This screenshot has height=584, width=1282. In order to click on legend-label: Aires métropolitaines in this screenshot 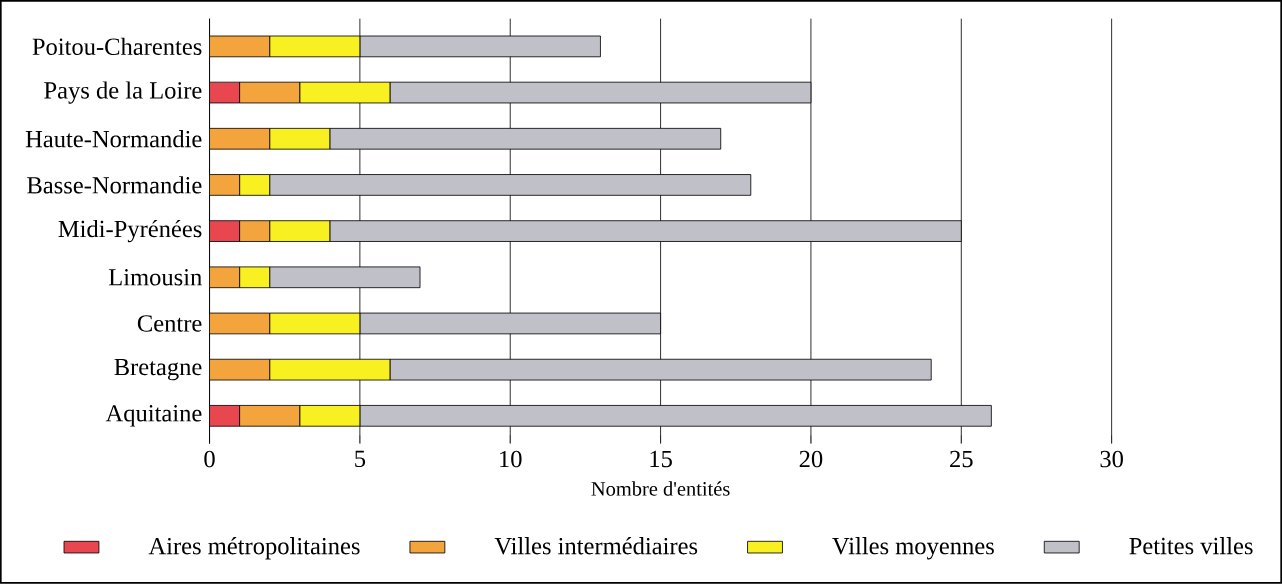, I will do `click(254, 548)`.